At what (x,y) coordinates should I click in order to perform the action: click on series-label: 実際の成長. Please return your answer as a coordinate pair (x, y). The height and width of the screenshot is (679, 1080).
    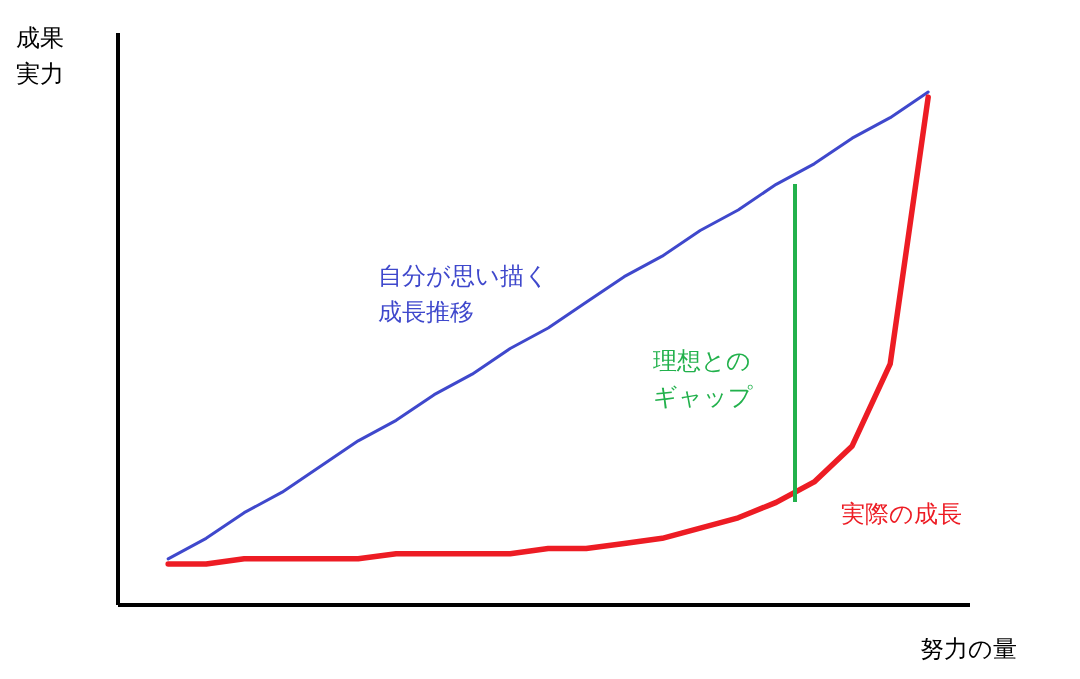
    Looking at the image, I should click on (902, 514).